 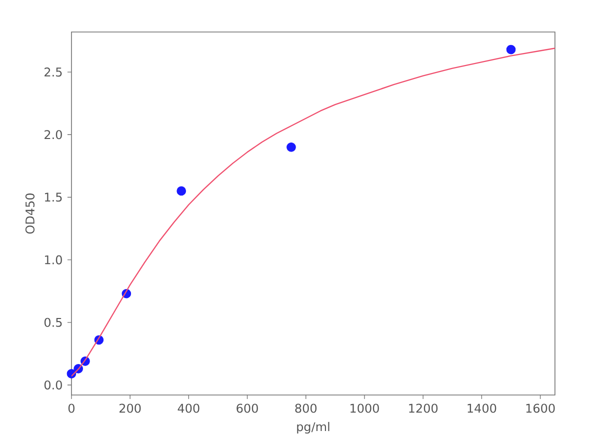 I want to click on y-tick-label: 0.5, so click(x=53, y=322).